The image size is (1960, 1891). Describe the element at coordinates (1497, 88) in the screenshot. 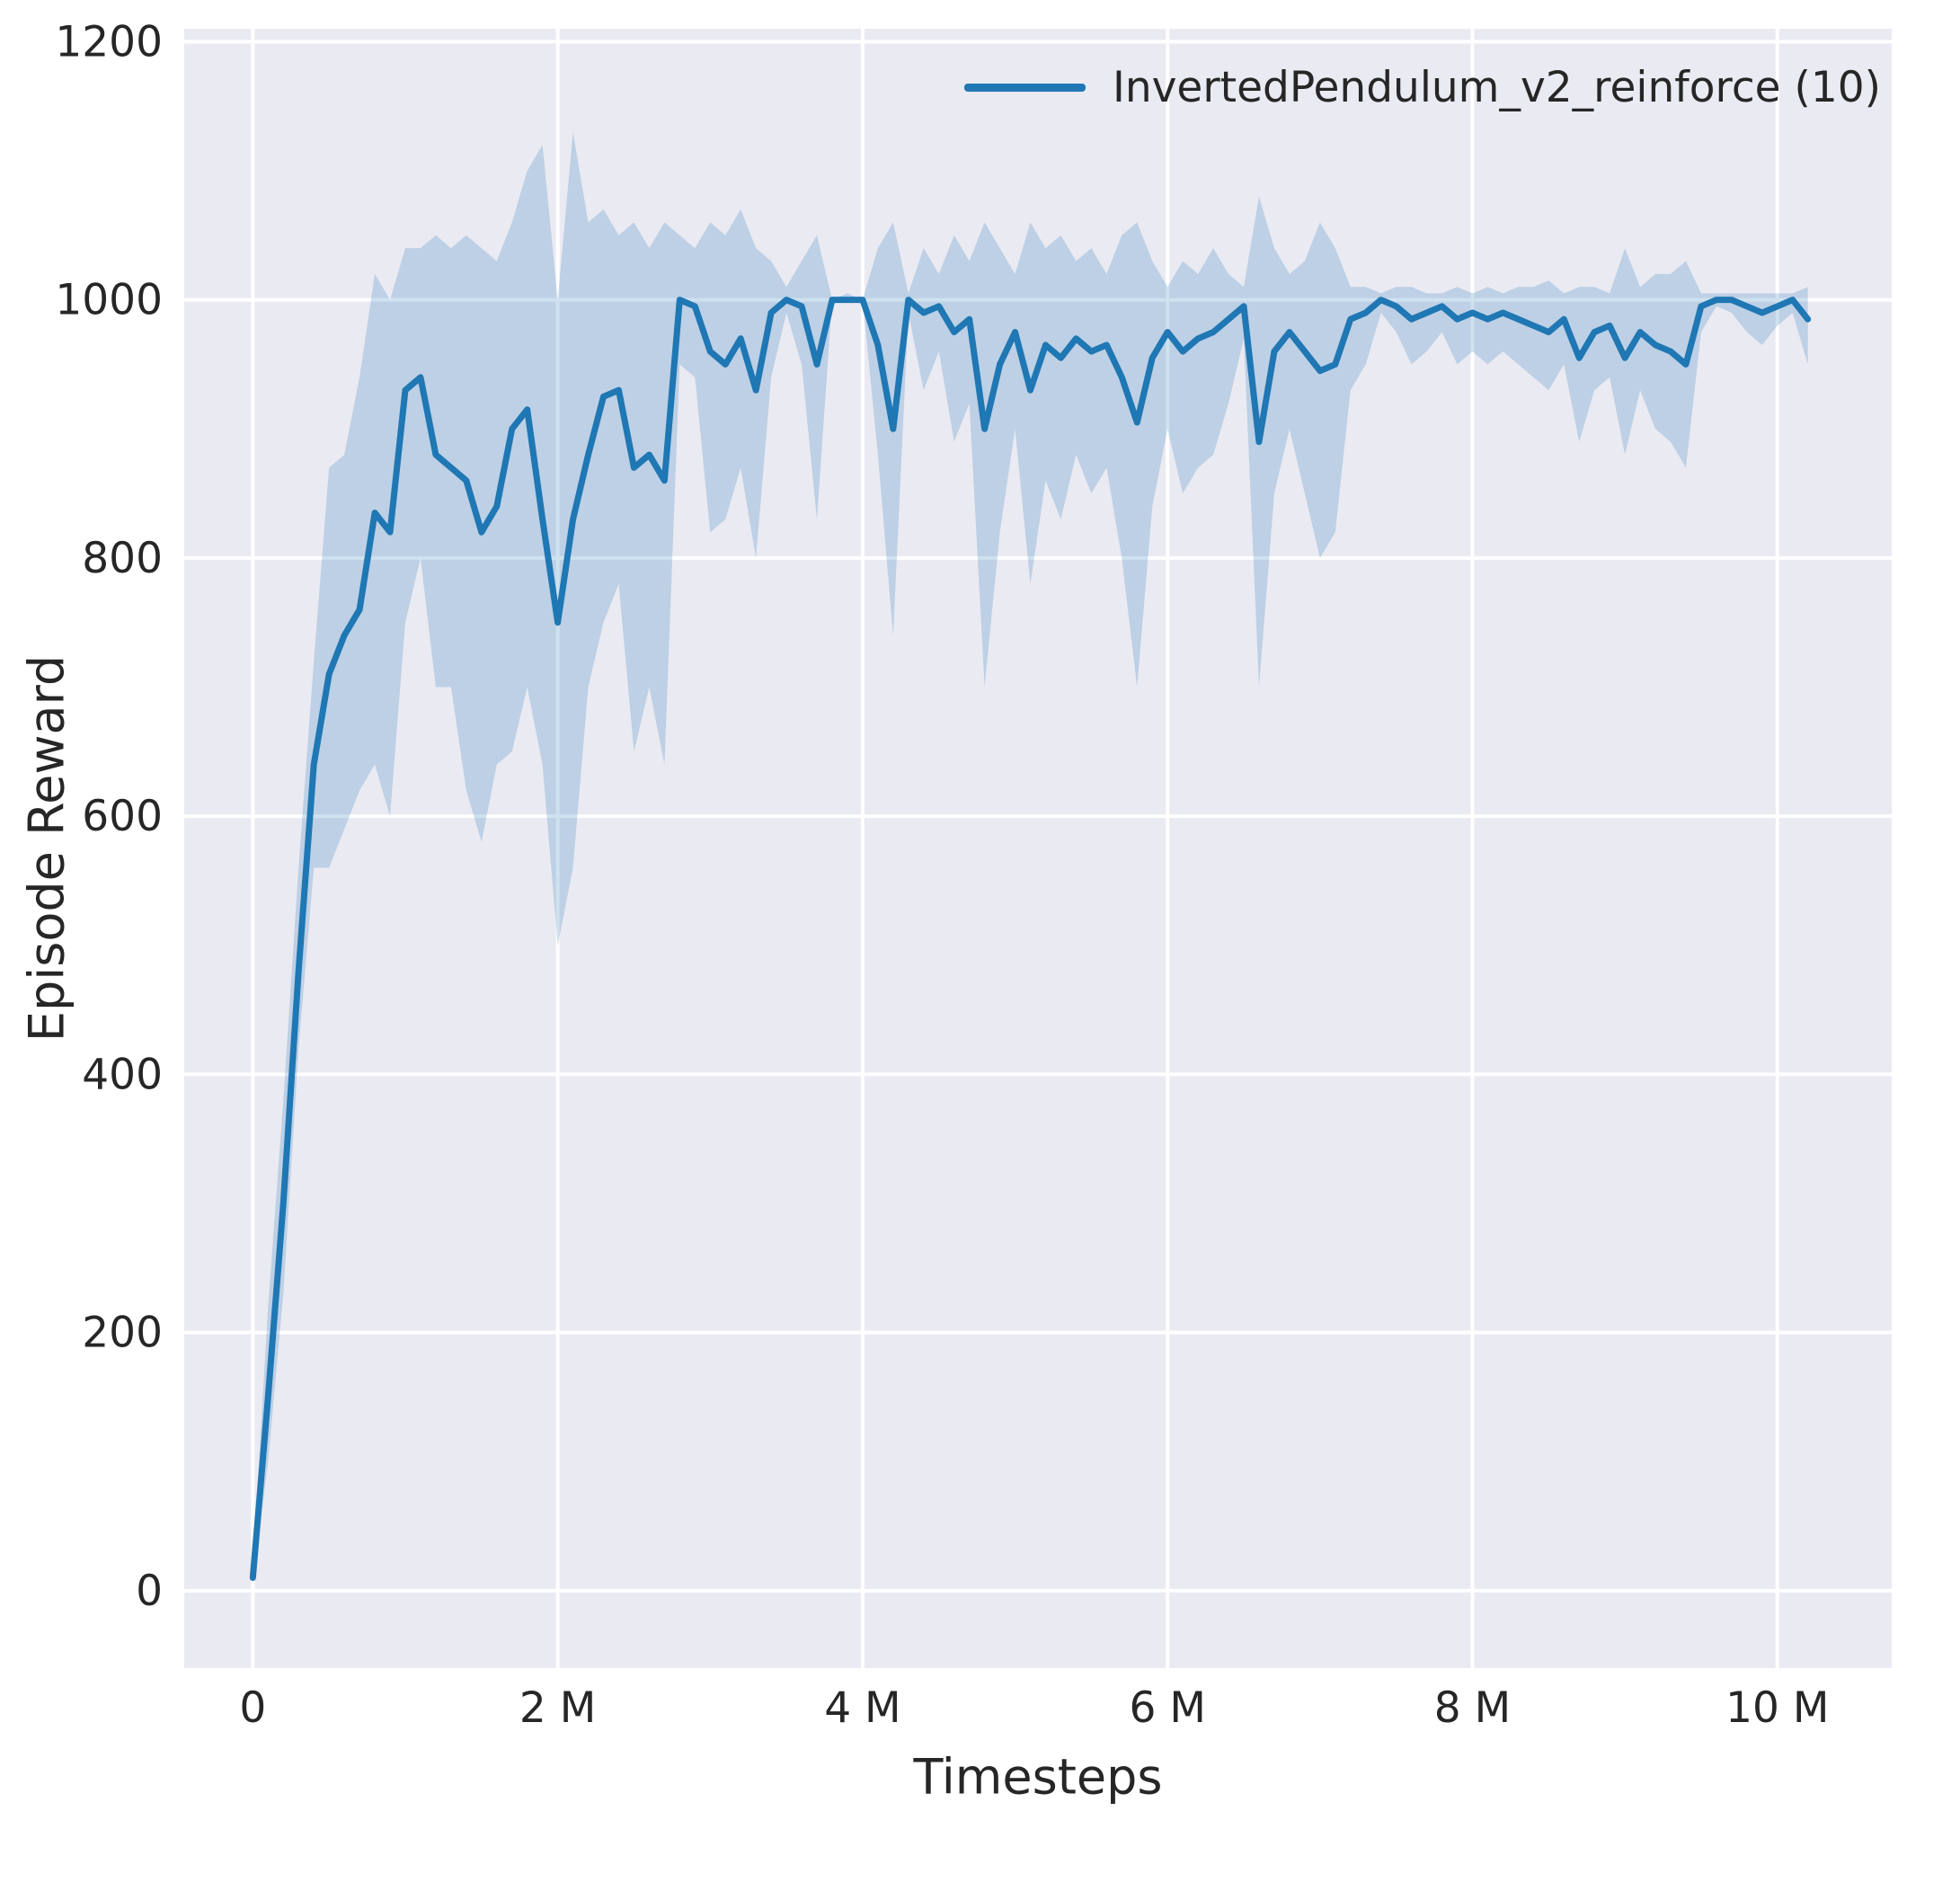

I see `legend-label: InvertedPendulum_v2_reinforce (10)` at that location.